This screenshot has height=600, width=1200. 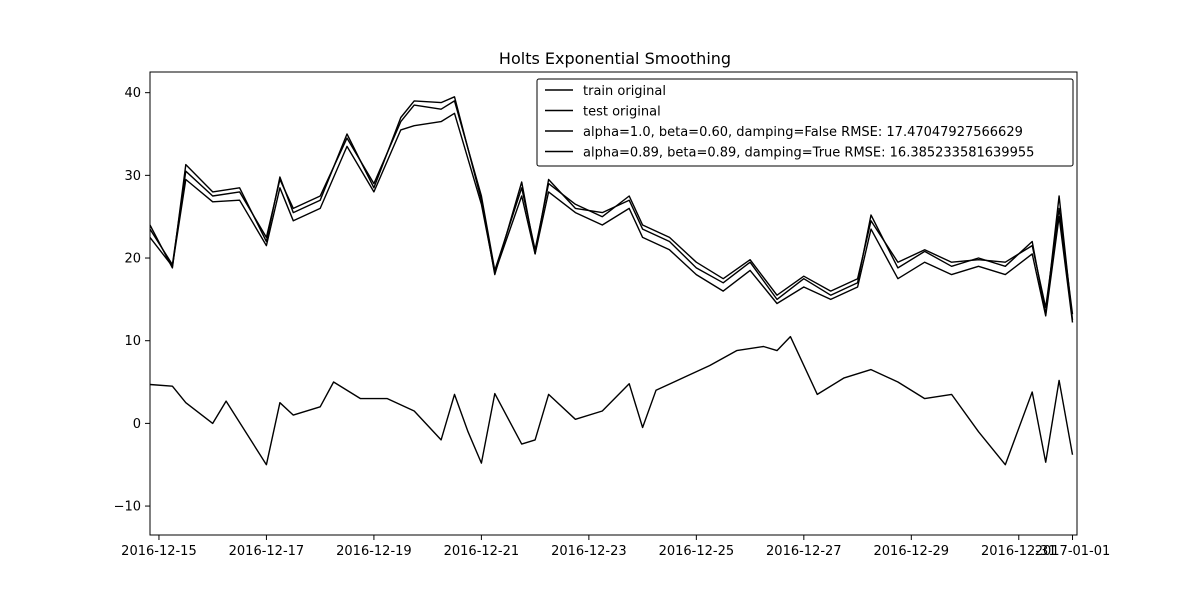 I want to click on x-tick-label: 2016-12-29, so click(x=912, y=551).